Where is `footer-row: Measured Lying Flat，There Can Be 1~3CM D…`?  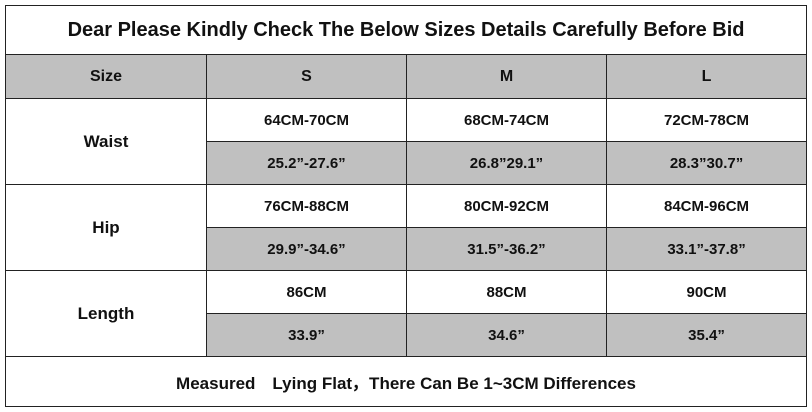
footer-row: Measured Lying Flat，There Can Be 1~3CM D… is located at coordinates (406, 381).